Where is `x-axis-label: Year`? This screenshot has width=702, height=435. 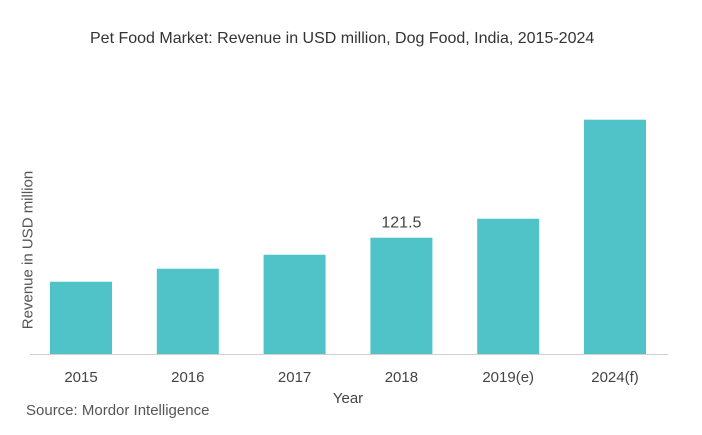
x-axis-label: Year is located at coordinates (348, 398).